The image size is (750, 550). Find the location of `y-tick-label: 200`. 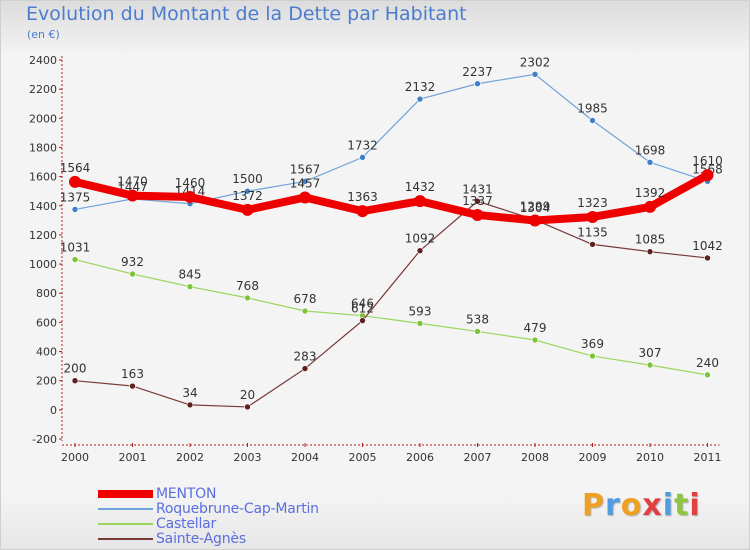

y-tick-label: 200 is located at coordinates (46, 381).